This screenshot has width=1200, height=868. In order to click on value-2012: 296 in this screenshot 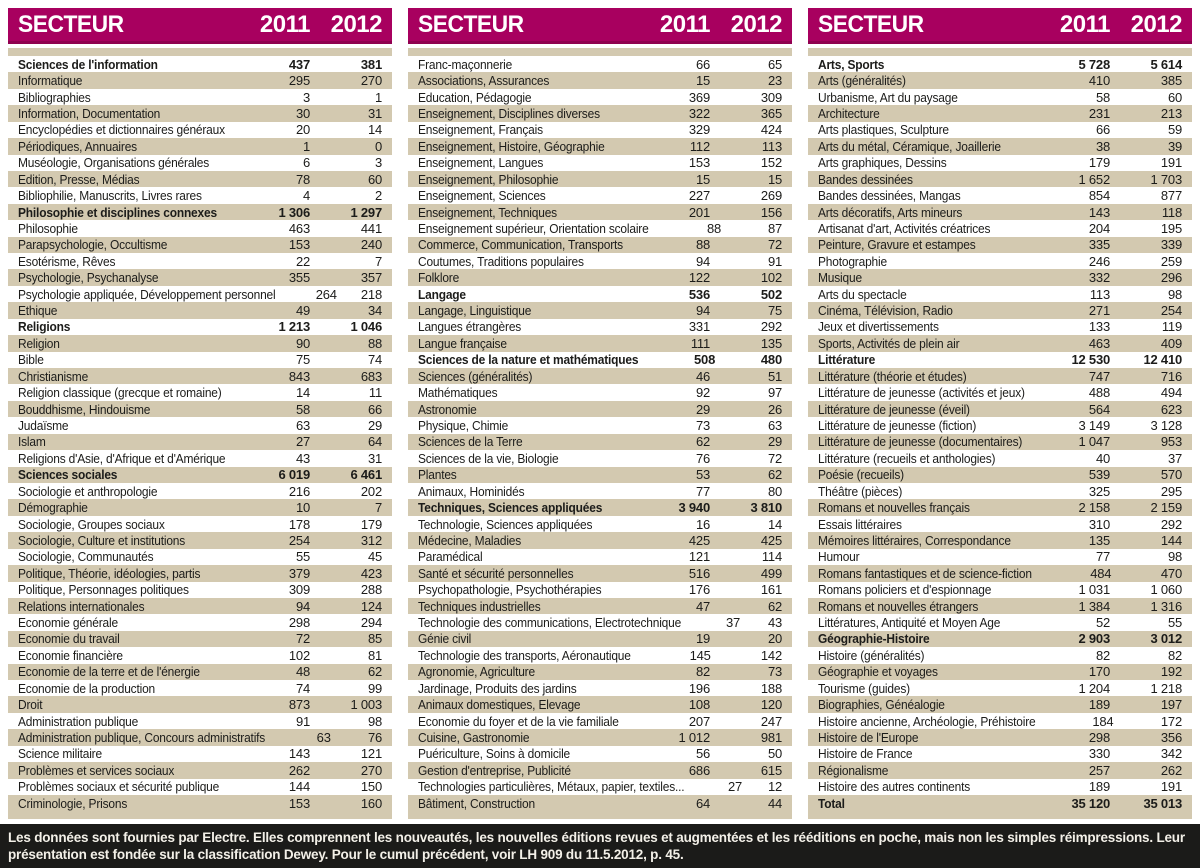, I will do `click(1171, 278)`.